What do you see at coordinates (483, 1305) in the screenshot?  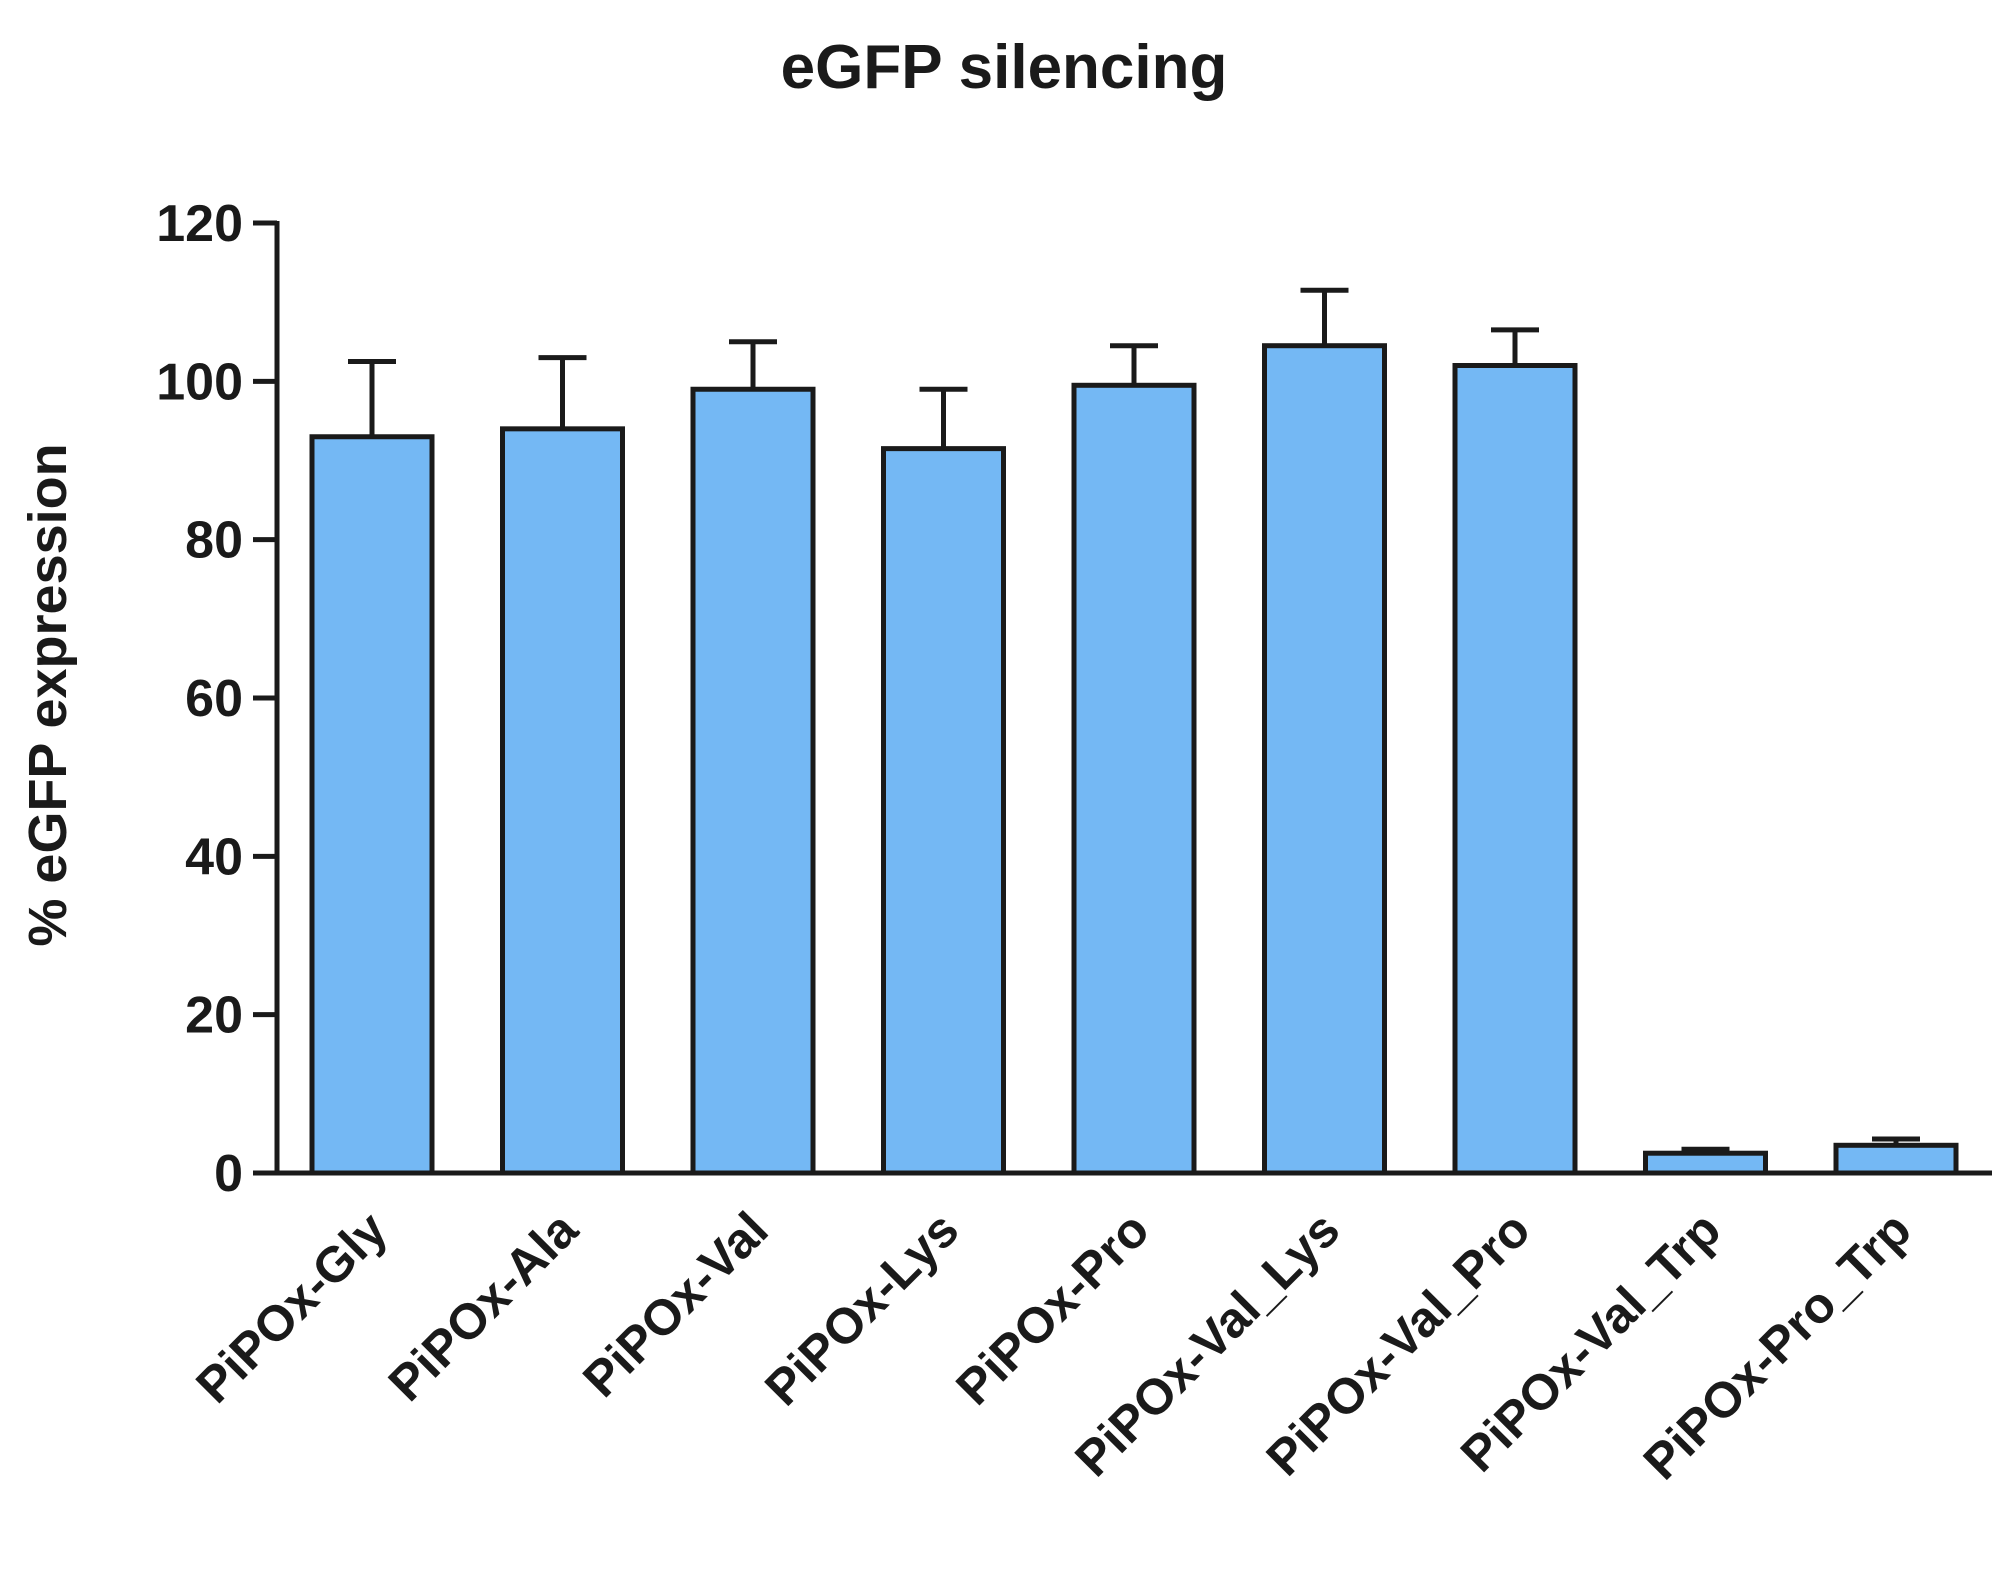 I see `x-category-label: PiPOx-Ala` at bounding box center [483, 1305].